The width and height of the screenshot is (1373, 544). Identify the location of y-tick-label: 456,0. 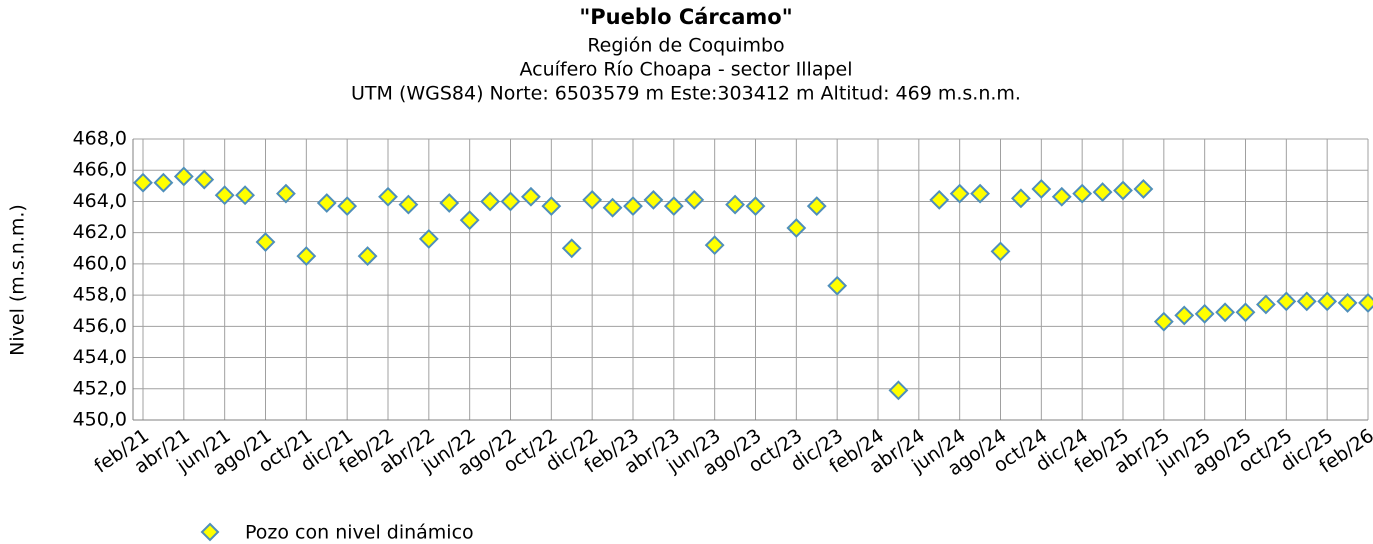
(100, 326).